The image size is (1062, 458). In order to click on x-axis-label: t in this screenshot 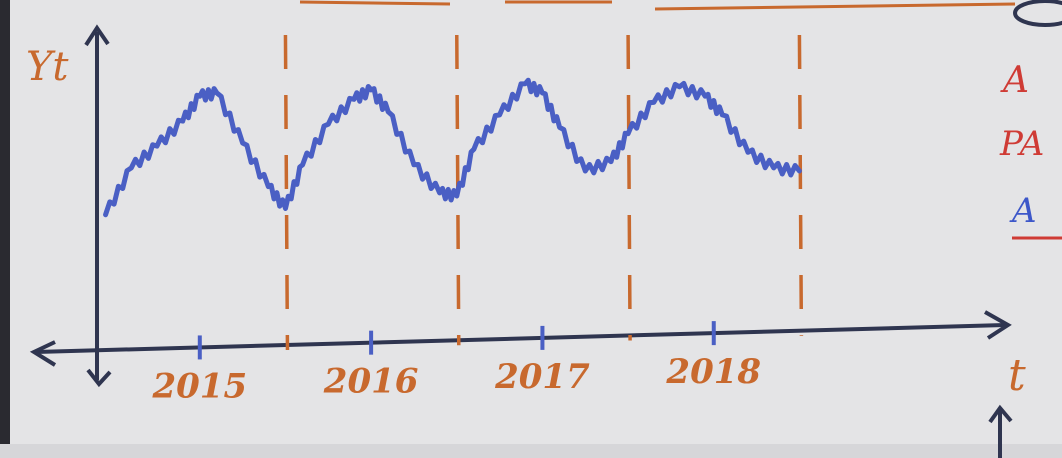, I will do `click(1017, 375)`.